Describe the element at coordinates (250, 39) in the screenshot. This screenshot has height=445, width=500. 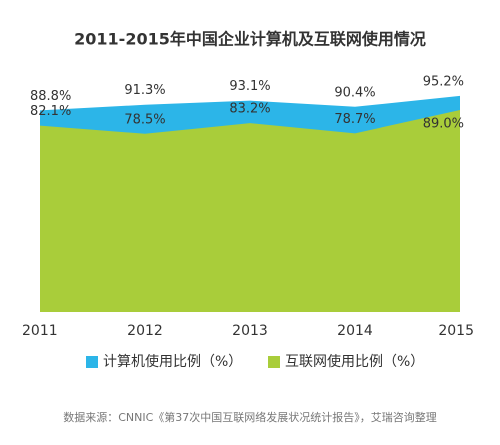
I see `chart-title: 2011-2015年中国企业计算机及互联网使用情况` at that location.